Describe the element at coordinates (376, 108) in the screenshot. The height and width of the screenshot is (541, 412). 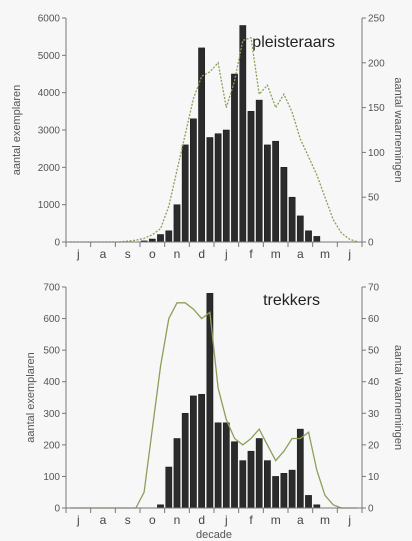
I see `y2-tick-label: 150` at that location.